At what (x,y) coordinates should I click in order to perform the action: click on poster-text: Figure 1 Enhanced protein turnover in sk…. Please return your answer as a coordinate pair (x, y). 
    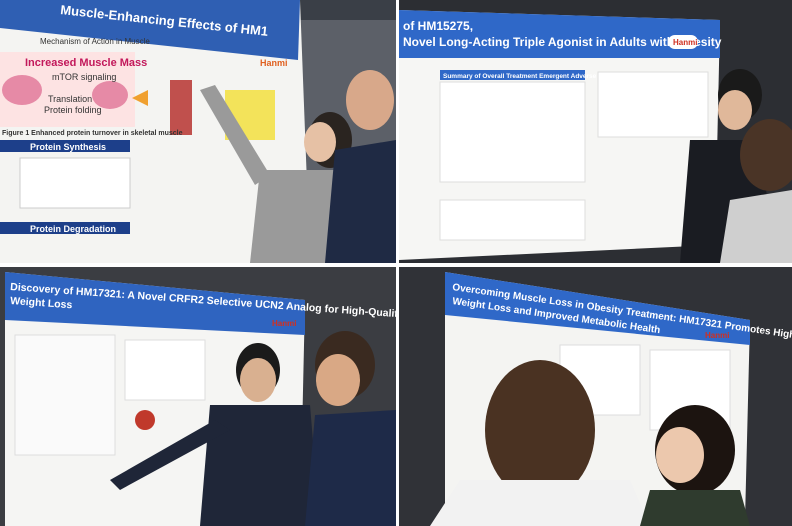
    Looking at the image, I should click on (92, 133).